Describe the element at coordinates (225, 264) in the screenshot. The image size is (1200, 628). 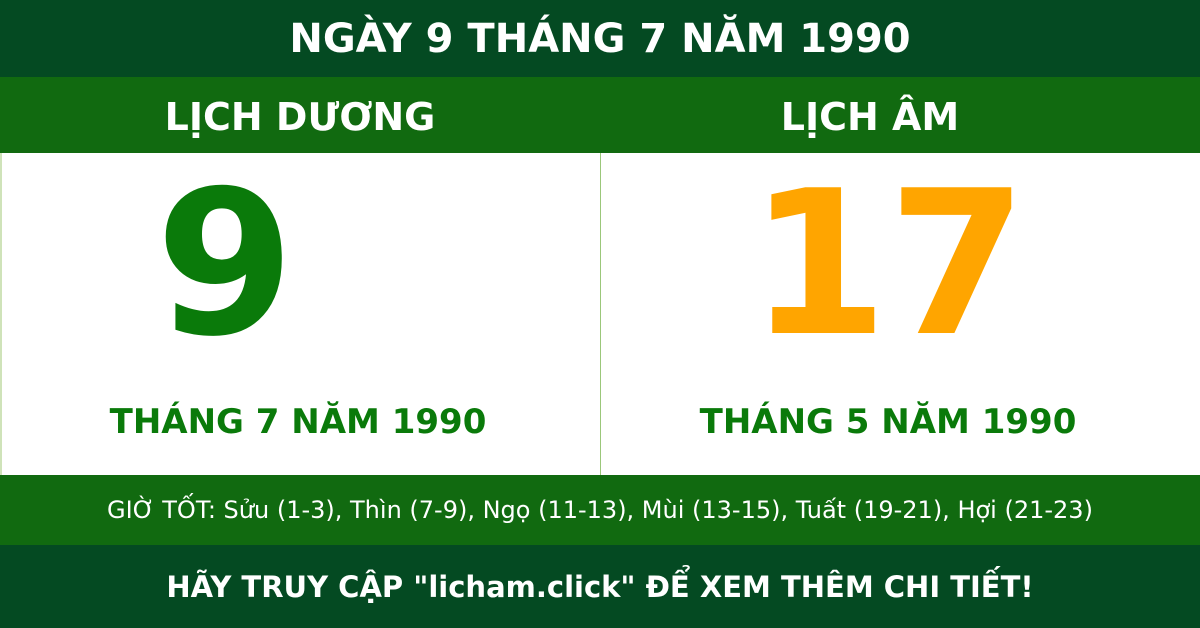
I see `solar-day: 9` at that location.